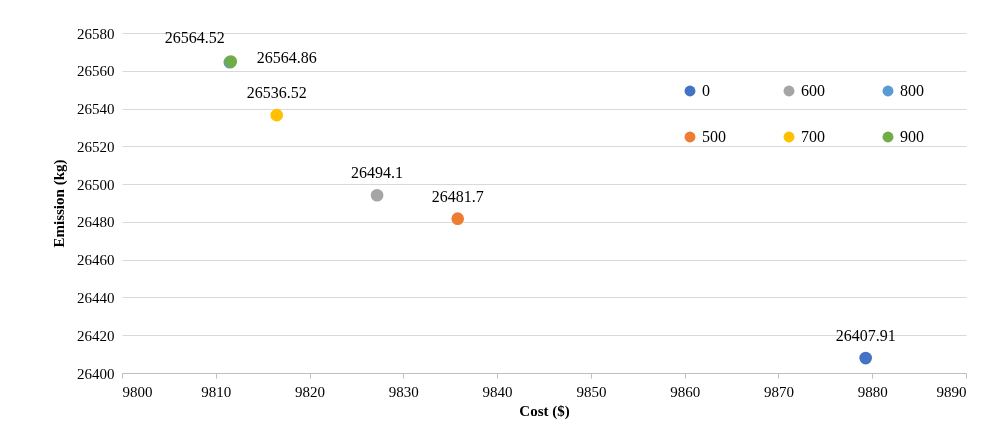 The width and height of the screenshot is (1007, 425). What do you see at coordinates (96, 373) in the screenshot?
I see `y-tick-label: 26400` at bounding box center [96, 373].